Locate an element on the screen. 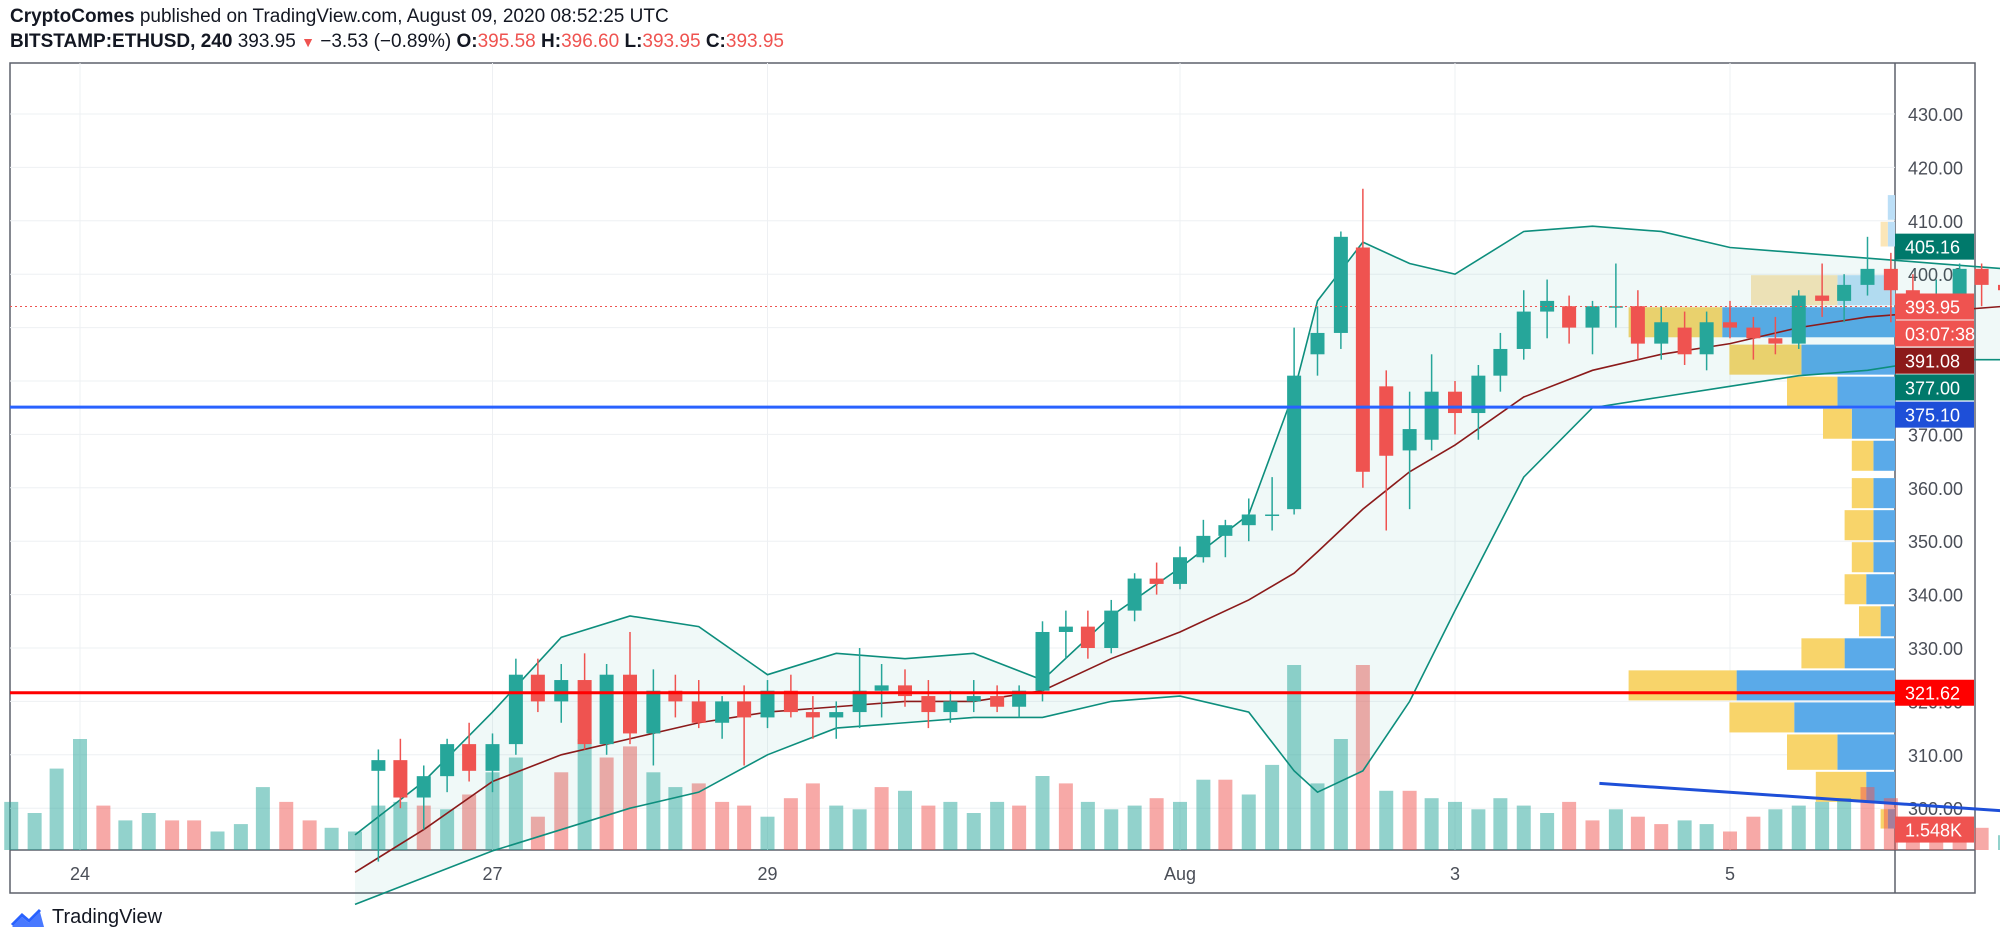  x-tick-label: 27 is located at coordinates (492, 874).